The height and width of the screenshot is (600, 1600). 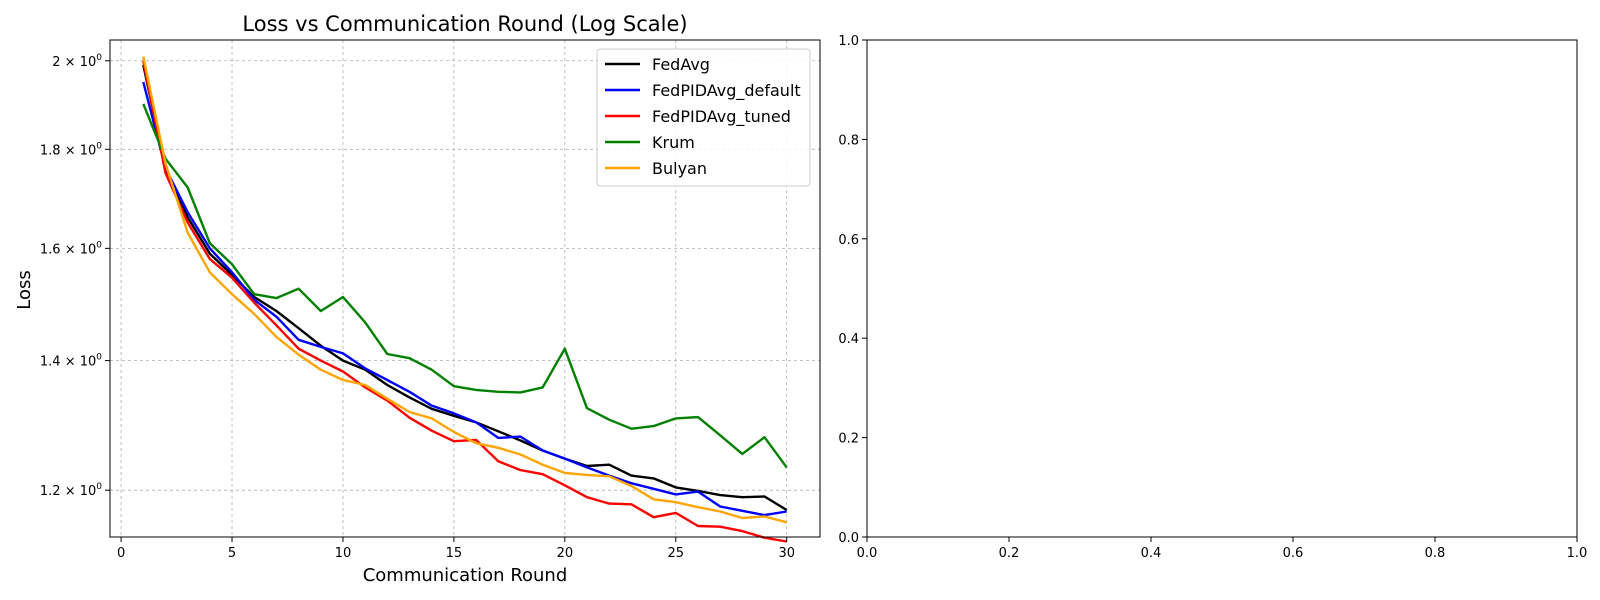 I want to click on y-tick-label: 1.8 × 100, so click(x=71, y=149).